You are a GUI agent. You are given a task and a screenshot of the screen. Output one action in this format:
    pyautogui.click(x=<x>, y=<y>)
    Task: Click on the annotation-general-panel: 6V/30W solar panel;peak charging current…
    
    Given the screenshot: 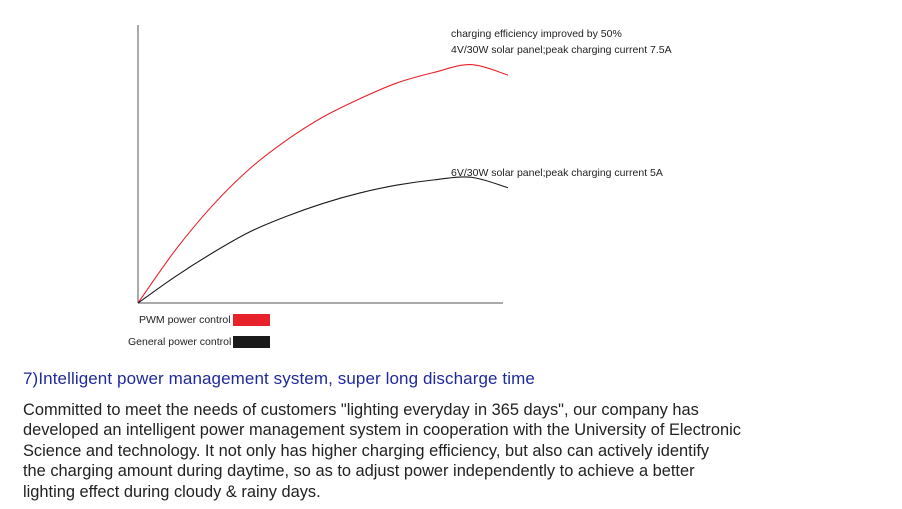 What is the action you would take?
    pyautogui.click(x=557, y=173)
    